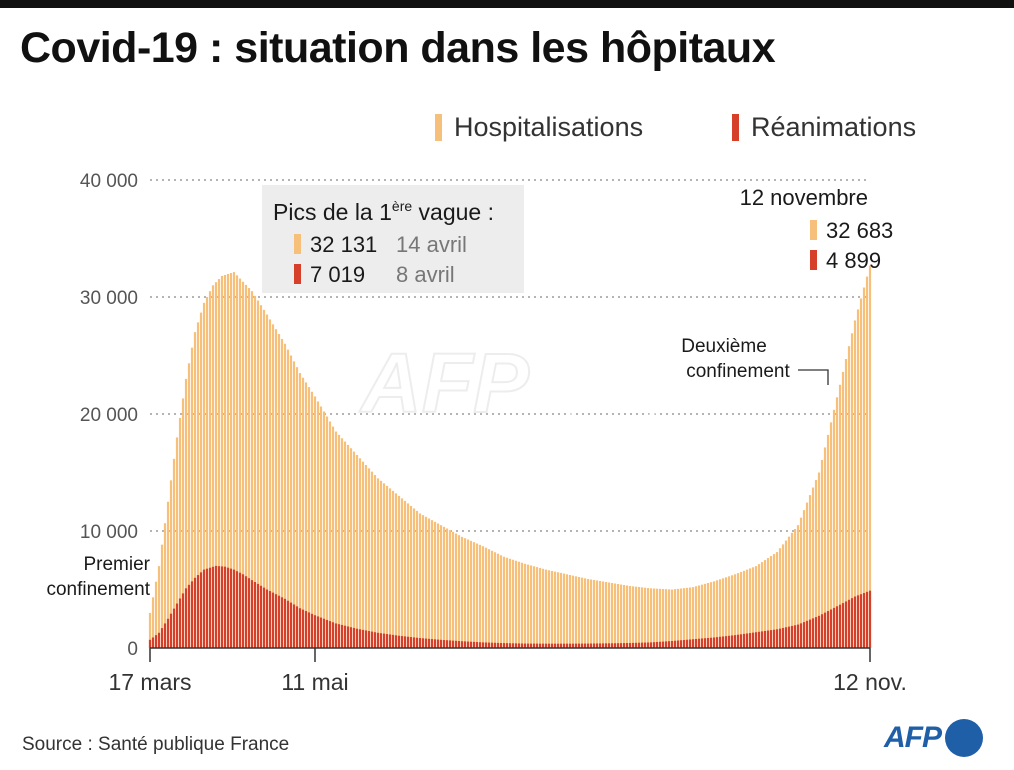  I want to click on latest-hosp-value: 32 683, so click(859, 230).